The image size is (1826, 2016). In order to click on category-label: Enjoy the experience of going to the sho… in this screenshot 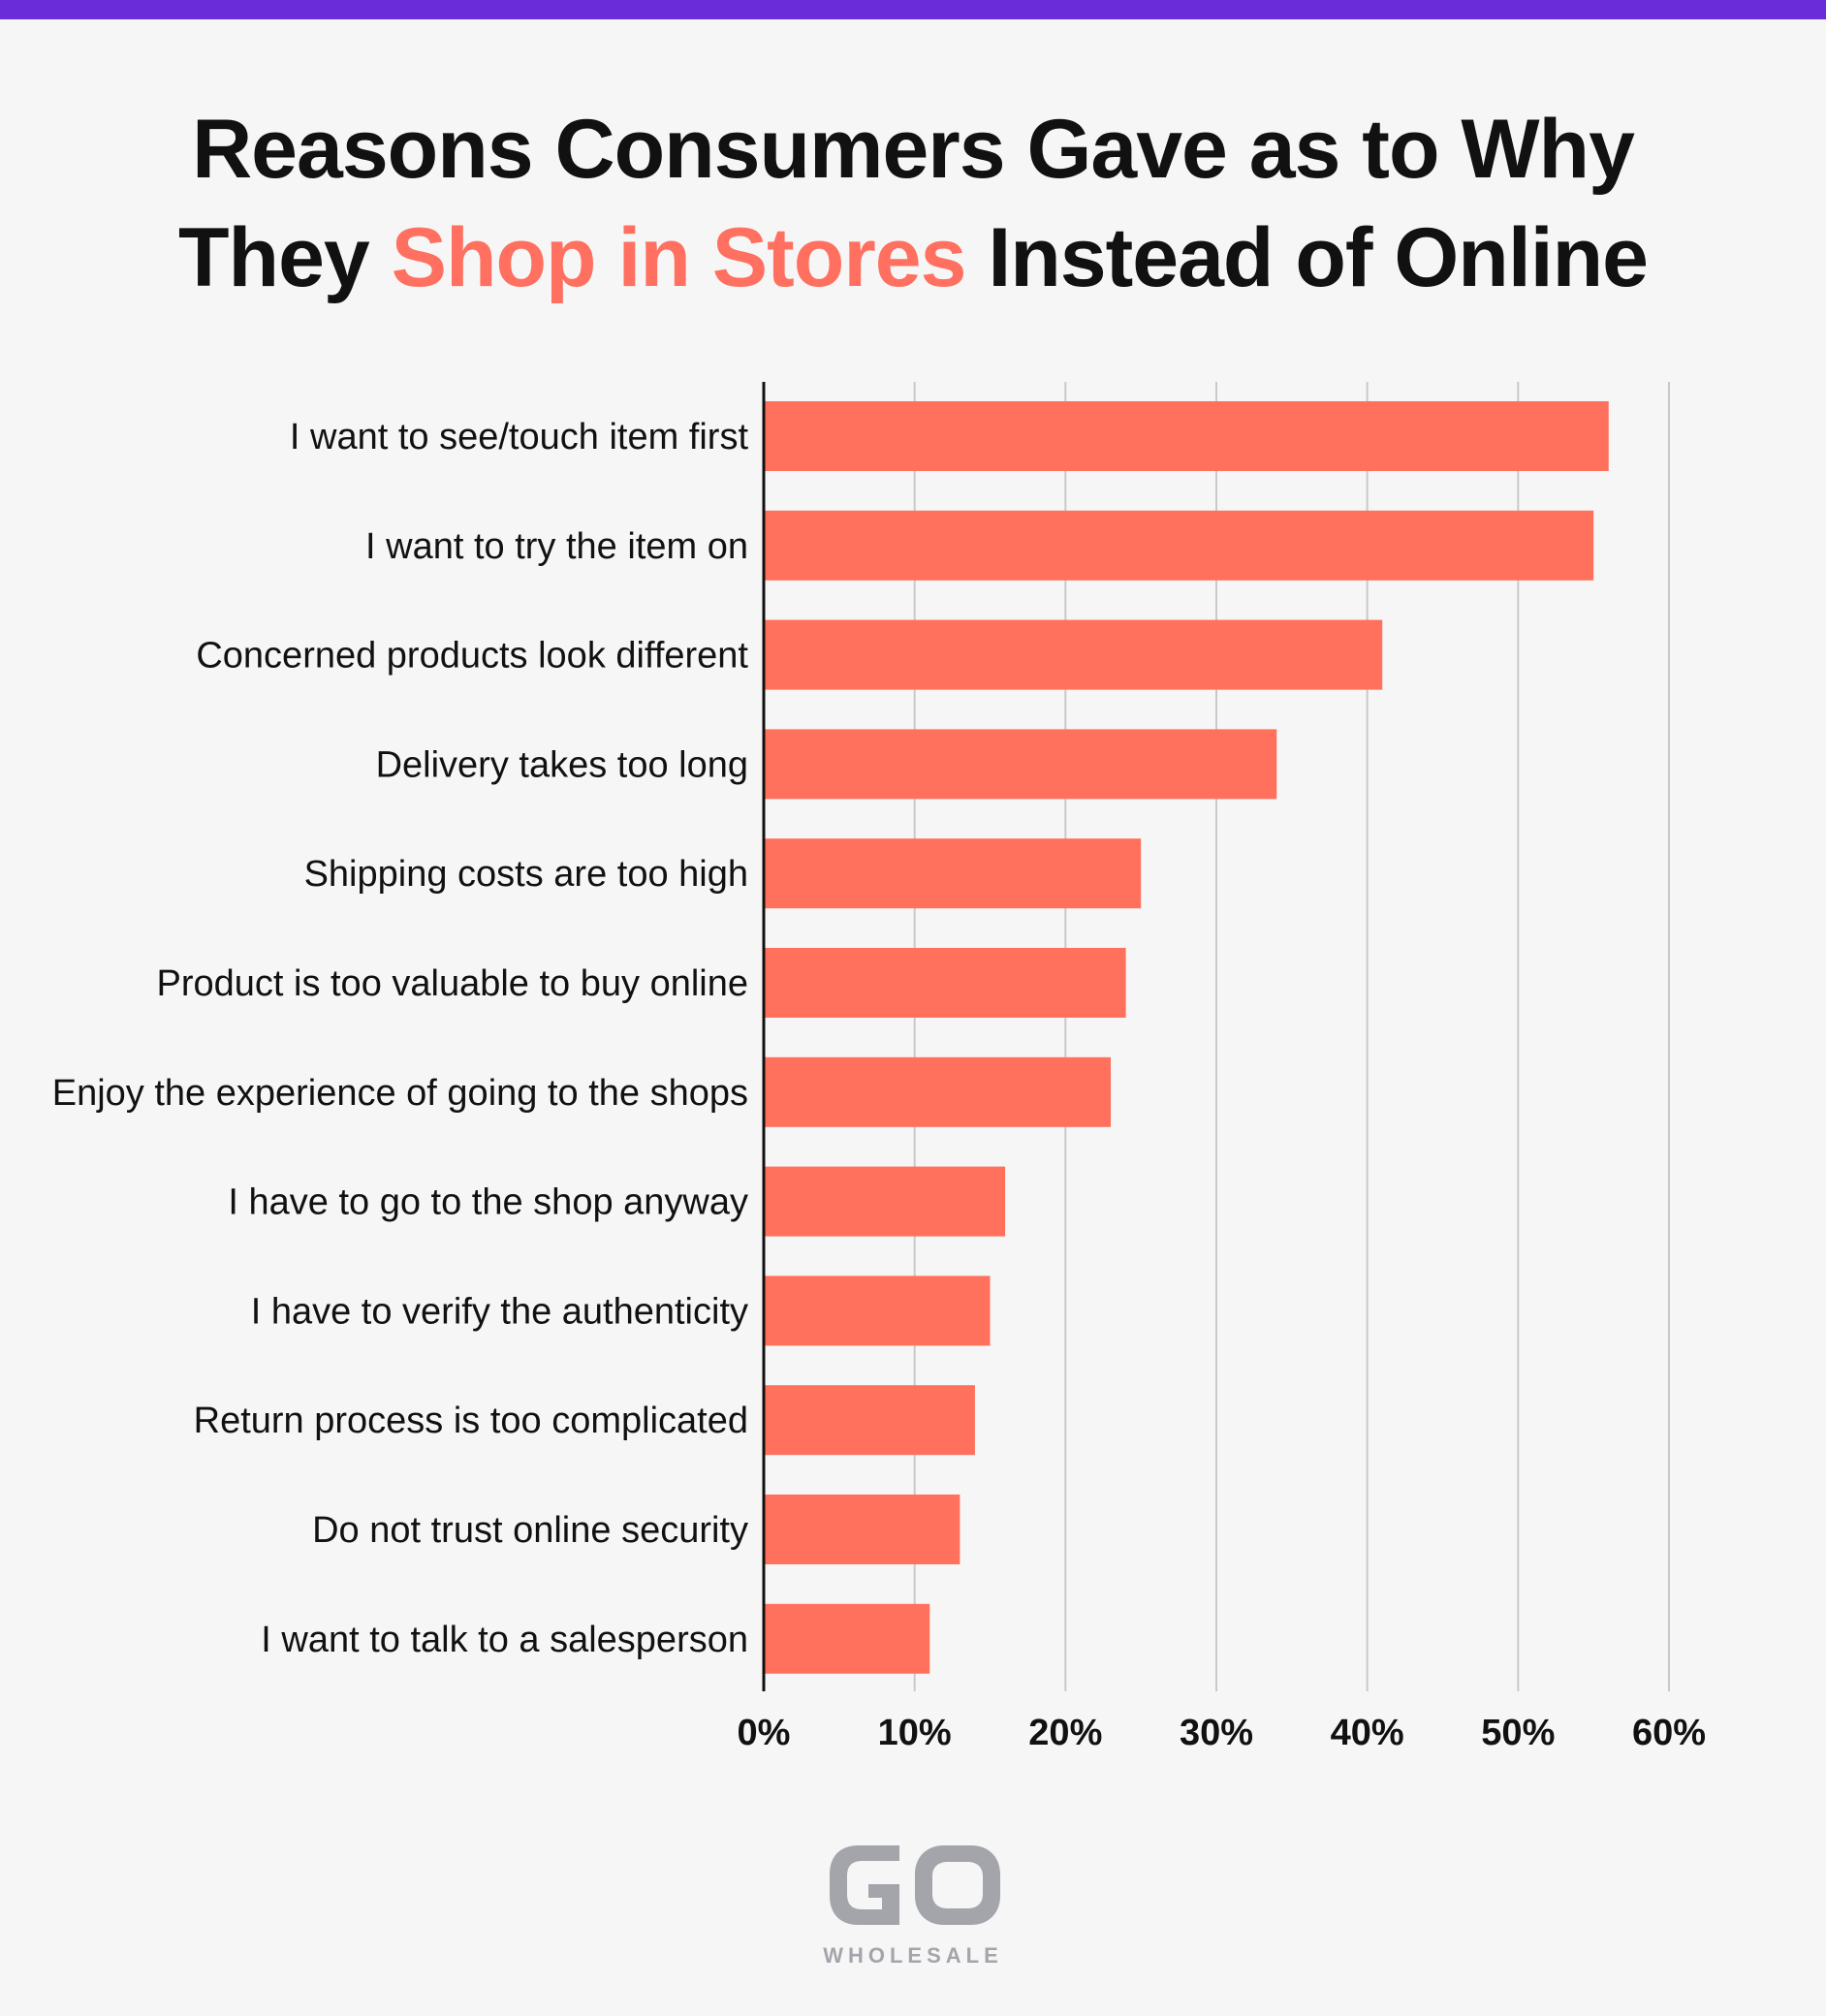, I will do `click(400, 1093)`.